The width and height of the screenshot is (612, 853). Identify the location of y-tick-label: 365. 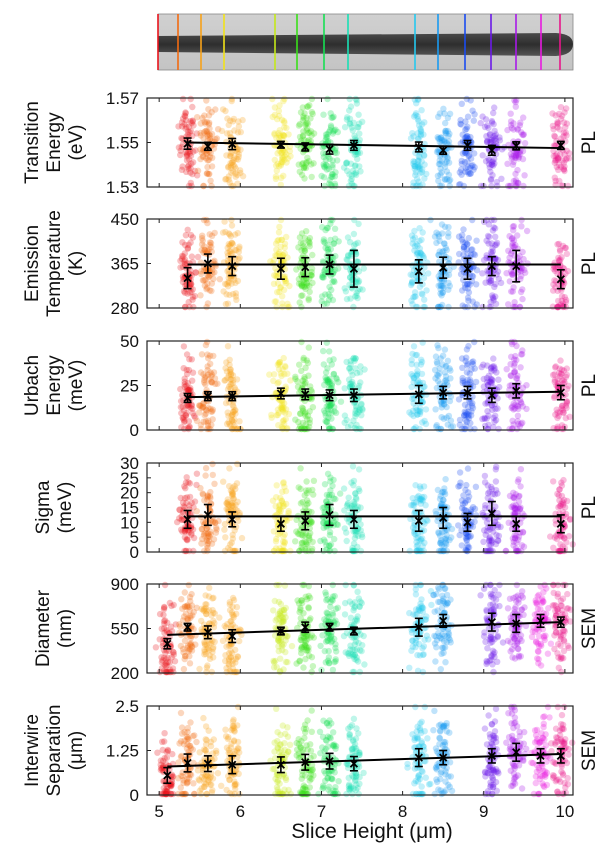
(125, 264).